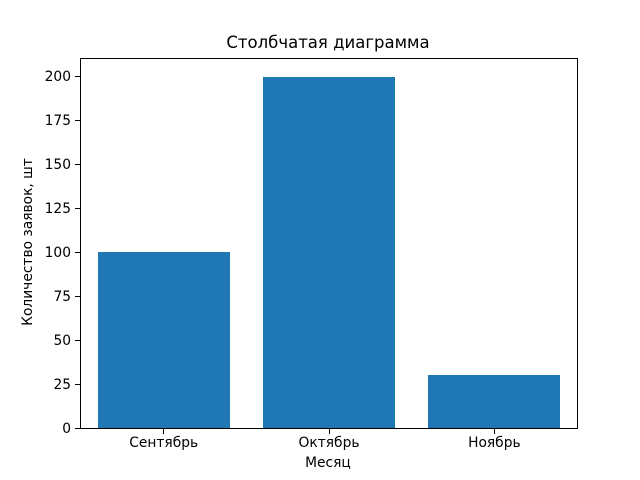 The height and width of the screenshot is (480, 640). Describe the element at coordinates (328, 463) in the screenshot. I see `x-axis-label: Месяц` at that location.